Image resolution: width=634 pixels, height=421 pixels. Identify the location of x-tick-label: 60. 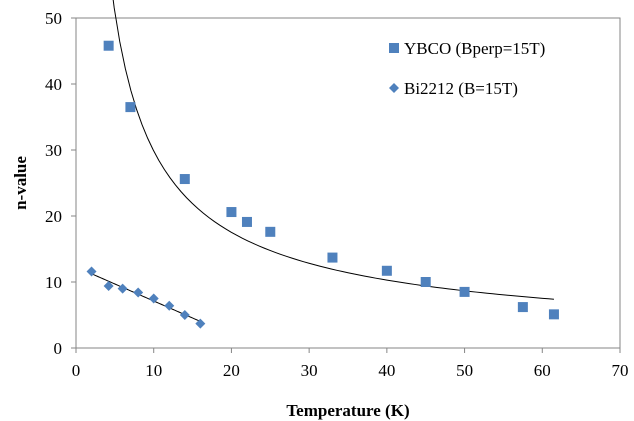
(542, 370).